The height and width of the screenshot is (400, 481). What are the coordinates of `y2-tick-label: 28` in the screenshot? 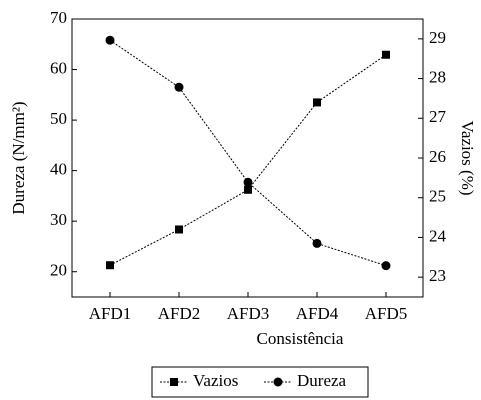 It's located at (437, 76).